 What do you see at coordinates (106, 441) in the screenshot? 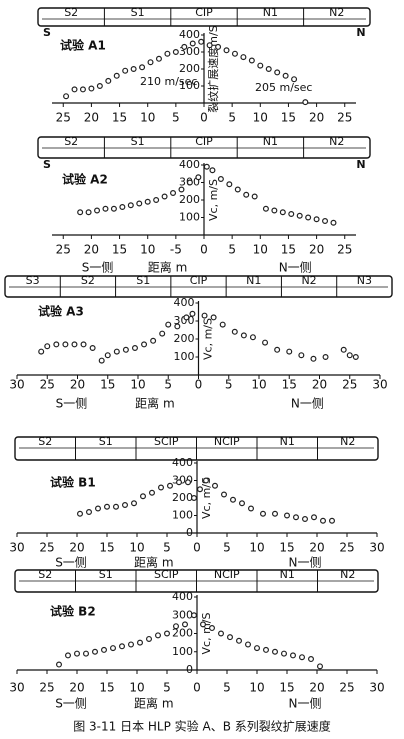
I see `pipe-section-label: S1` at bounding box center [106, 441].